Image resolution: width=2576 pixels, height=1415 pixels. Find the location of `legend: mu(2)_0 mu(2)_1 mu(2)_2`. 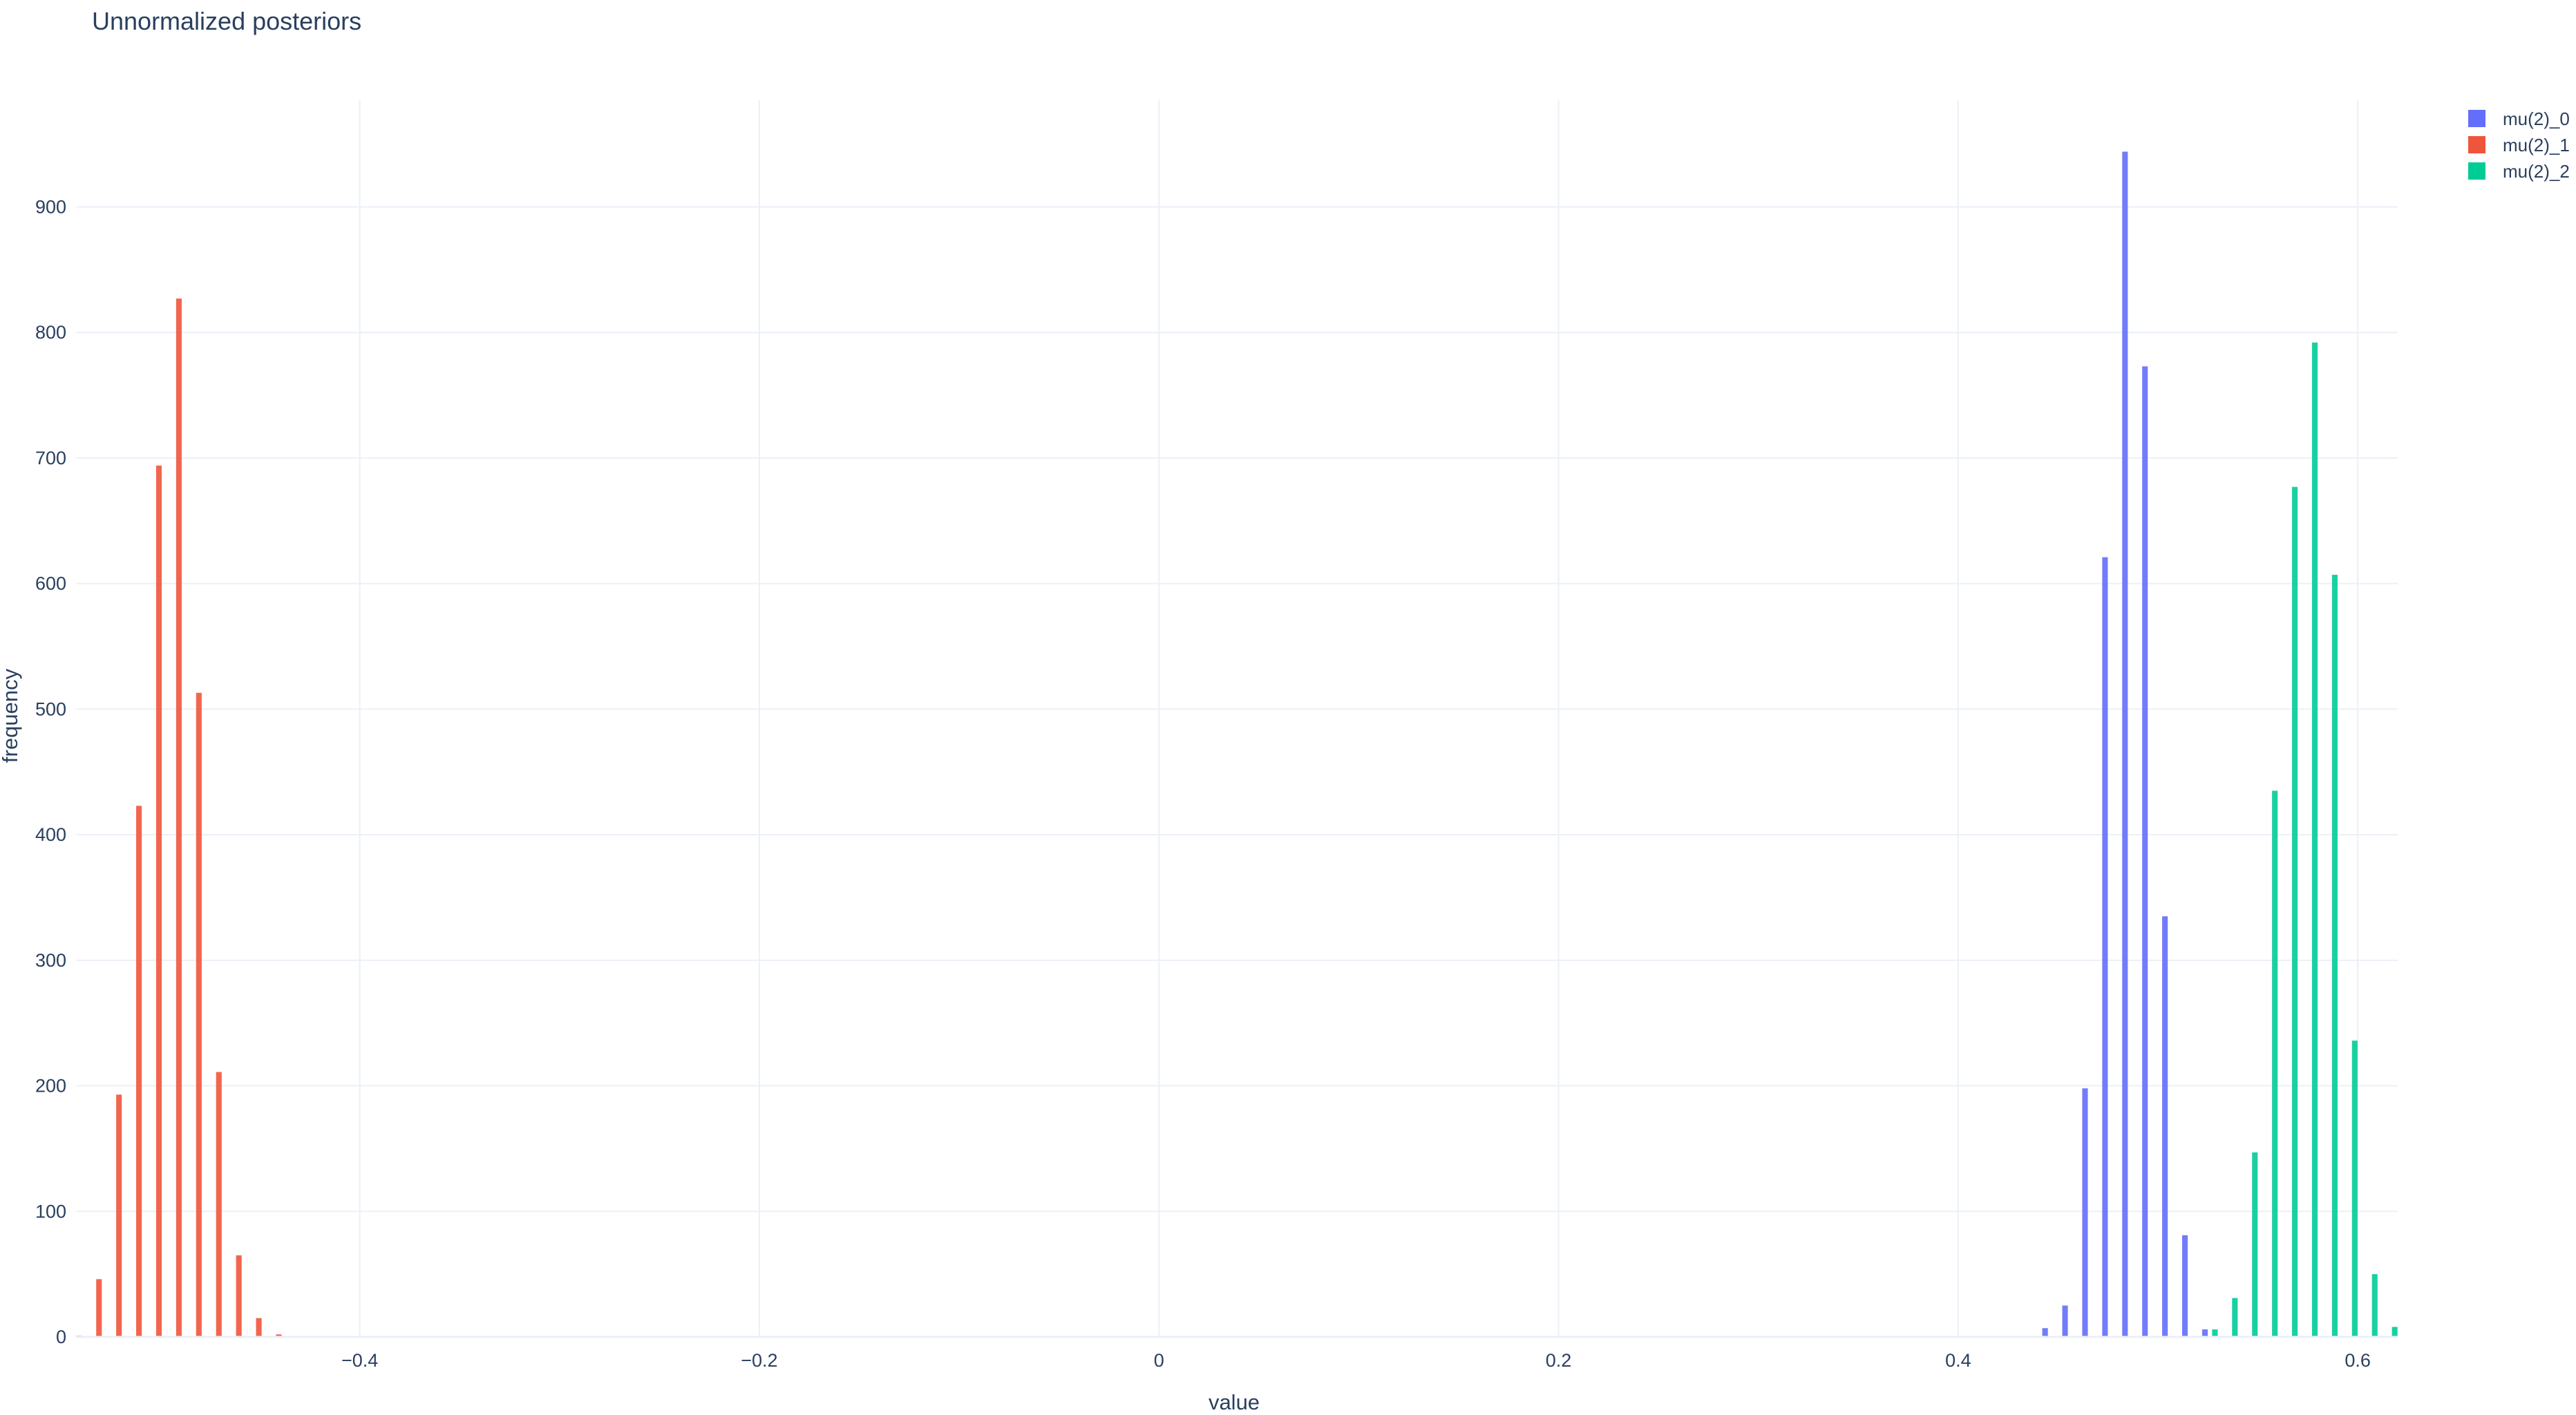

legend: mu(2)_0 mu(2)_1 mu(2)_2 is located at coordinates (2519, 145).